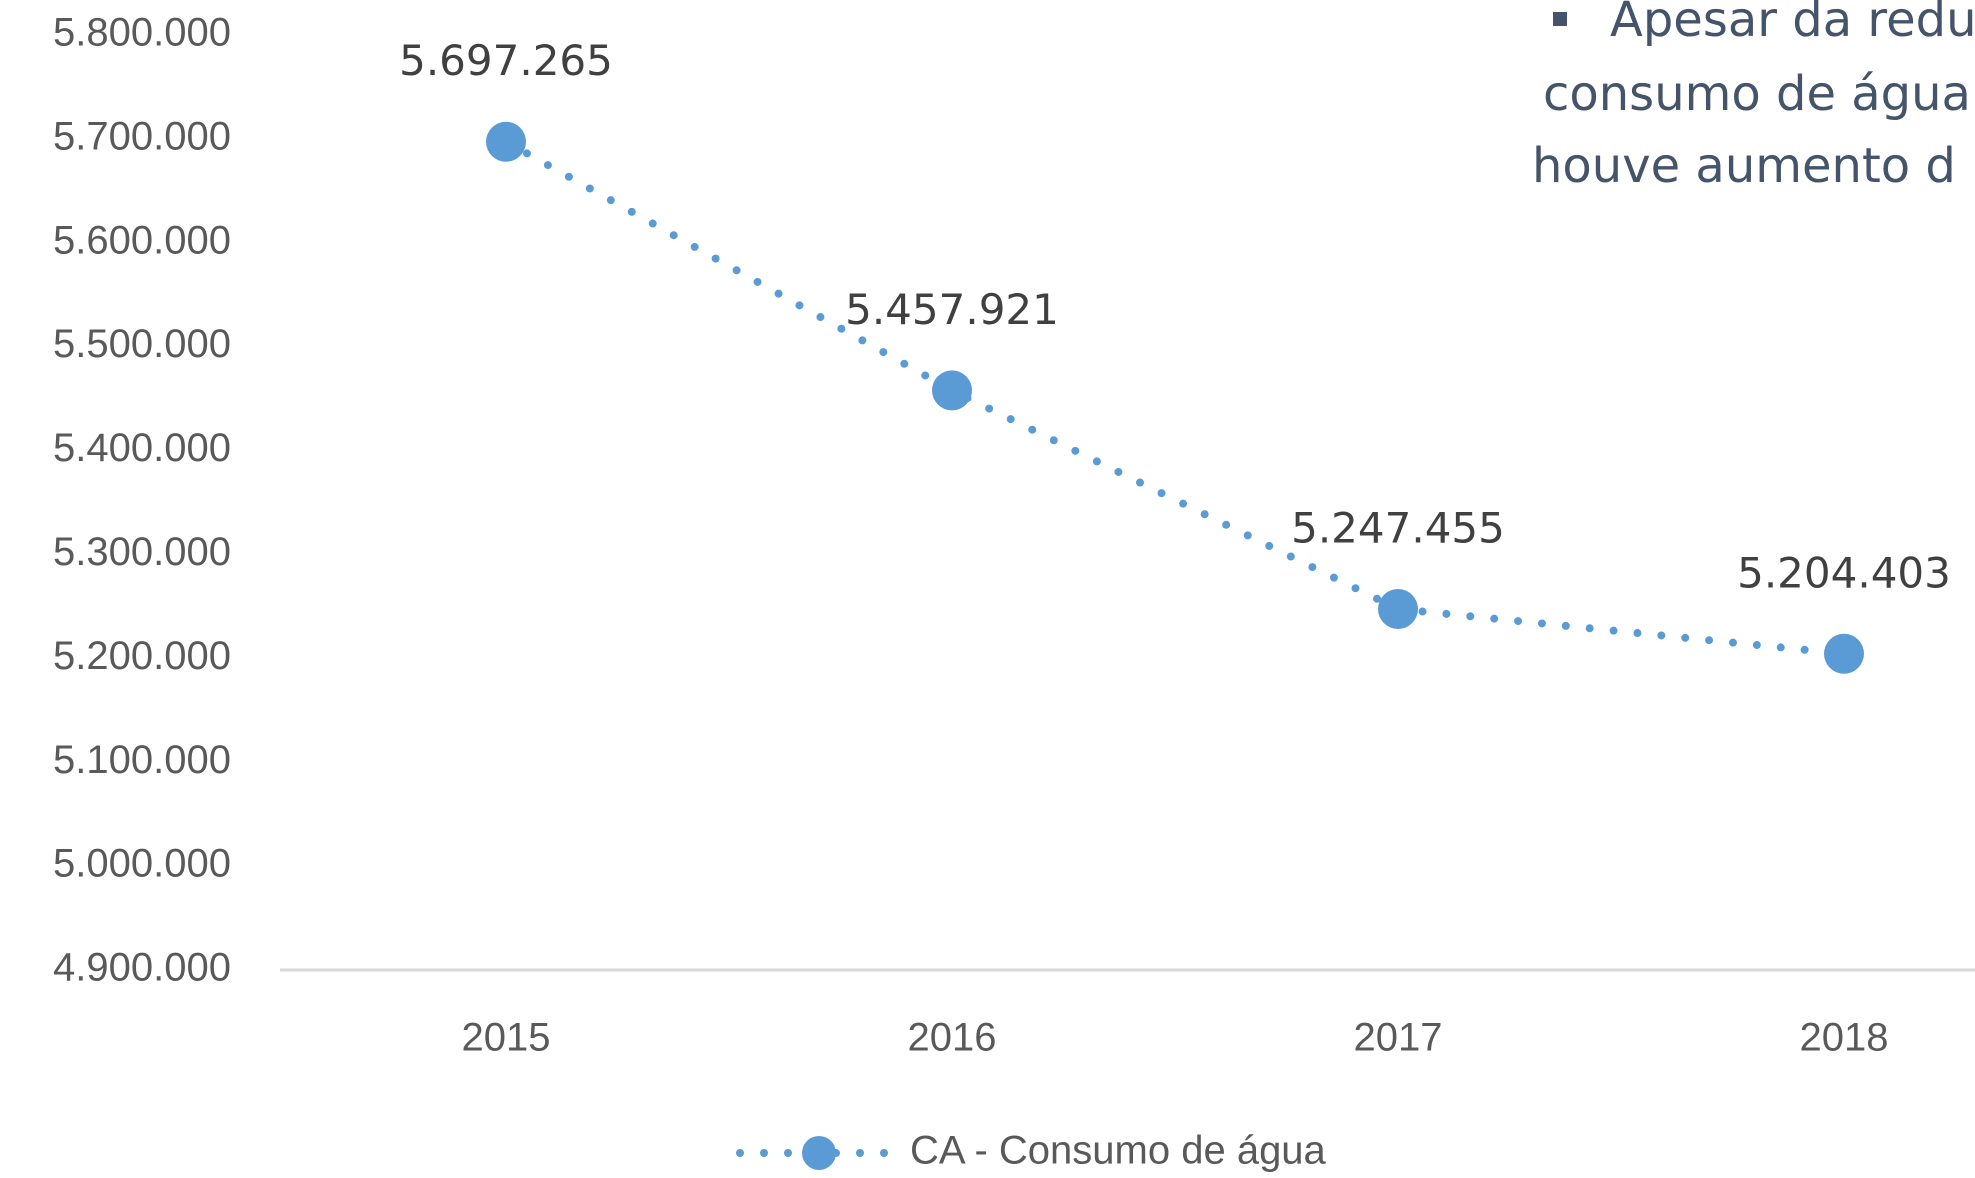 This screenshot has height=1178, width=1975. I want to click on y-tick-label: 5.300.000, so click(142, 552).